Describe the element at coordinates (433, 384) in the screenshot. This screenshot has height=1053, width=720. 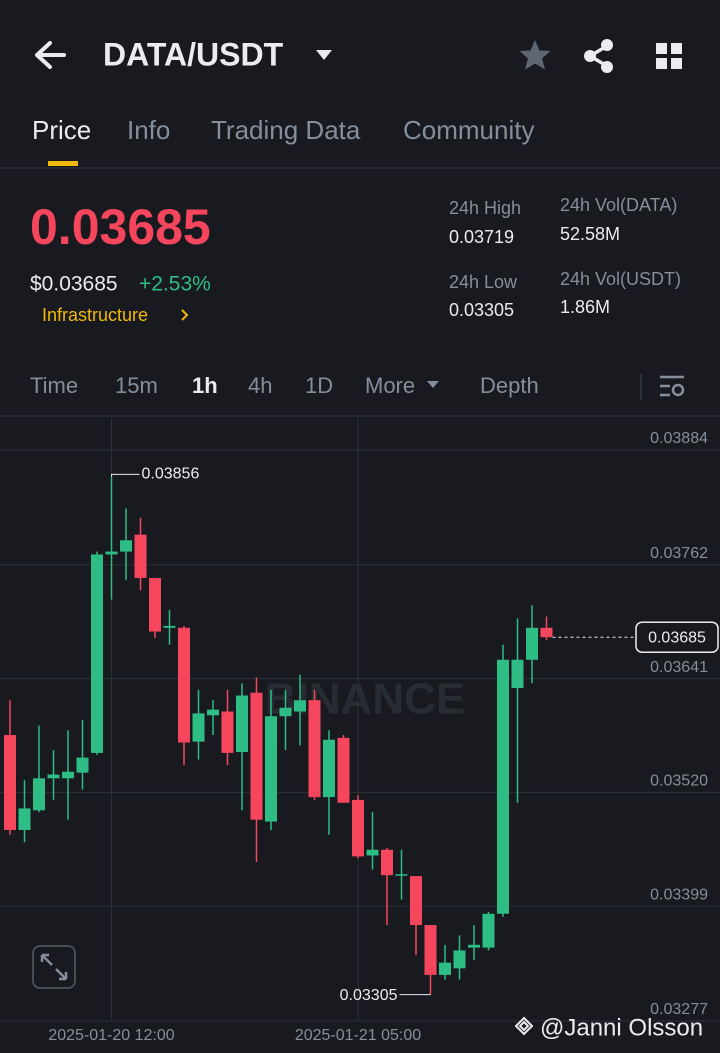
I see `more-dropdown` at that location.